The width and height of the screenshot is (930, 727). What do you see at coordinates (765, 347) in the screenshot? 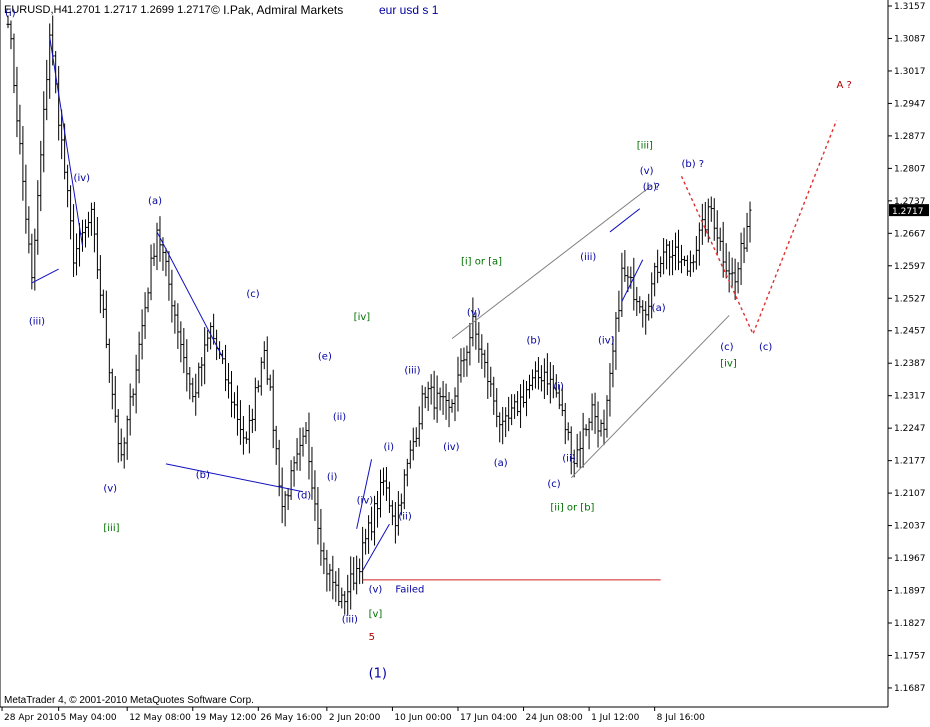
I see `wave-label: (c)` at bounding box center [765, 347].